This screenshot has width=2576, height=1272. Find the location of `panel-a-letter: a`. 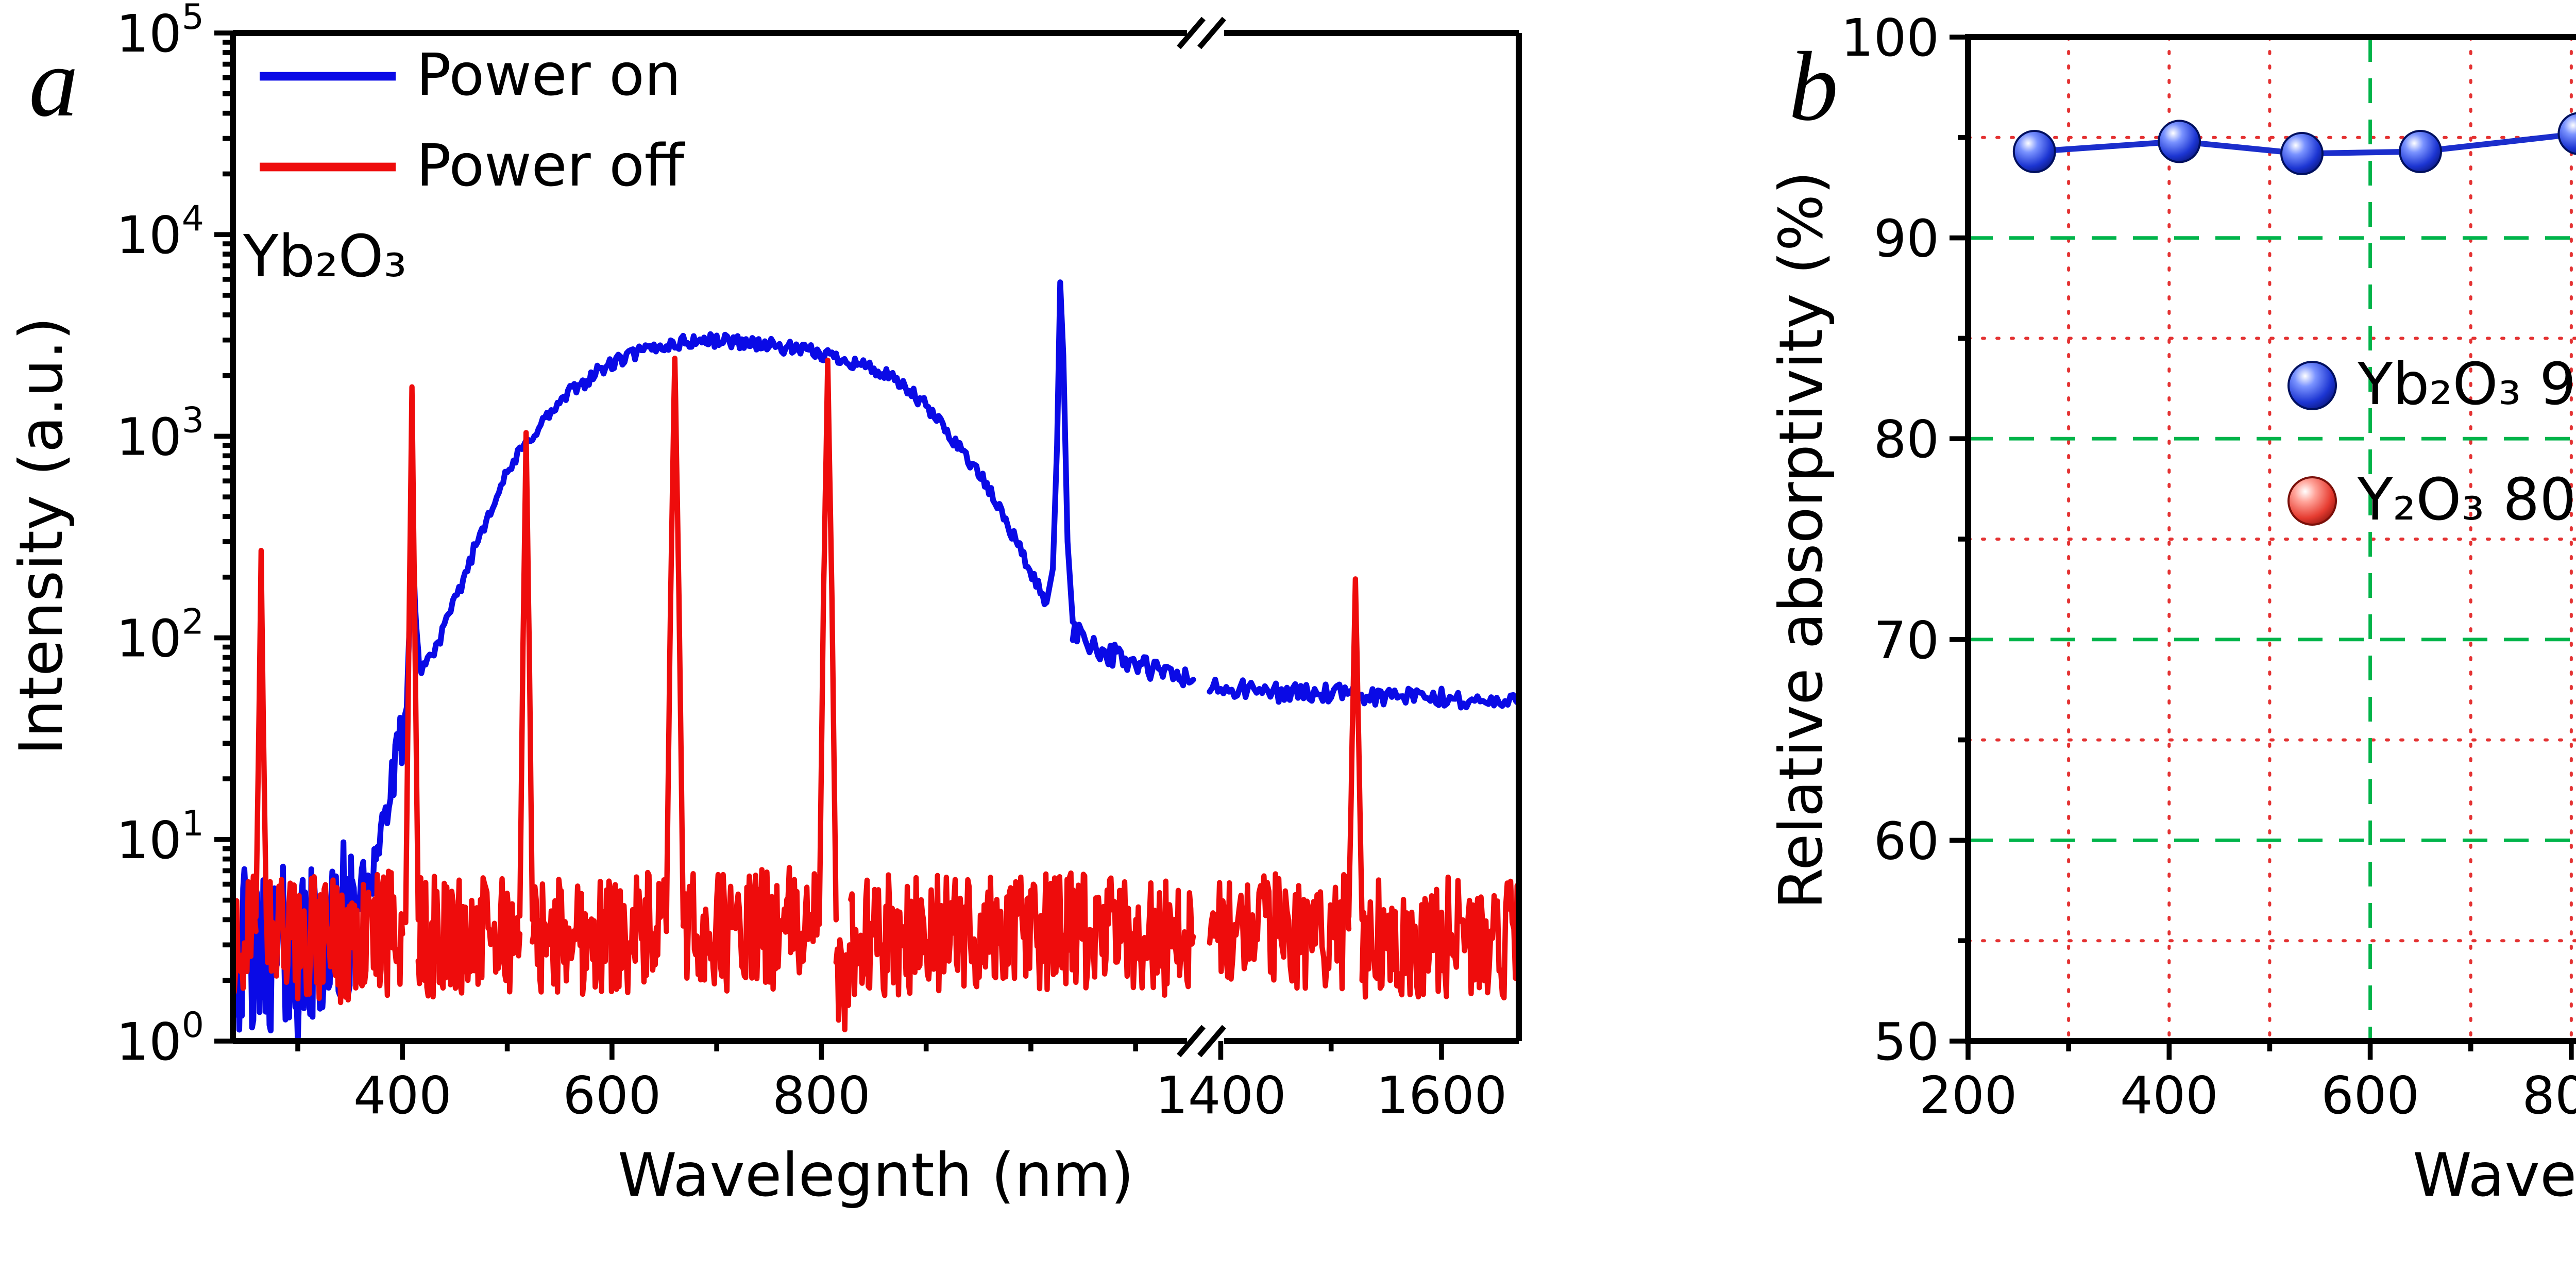

panel-a-letter: a is located at coordinates (53, 82).